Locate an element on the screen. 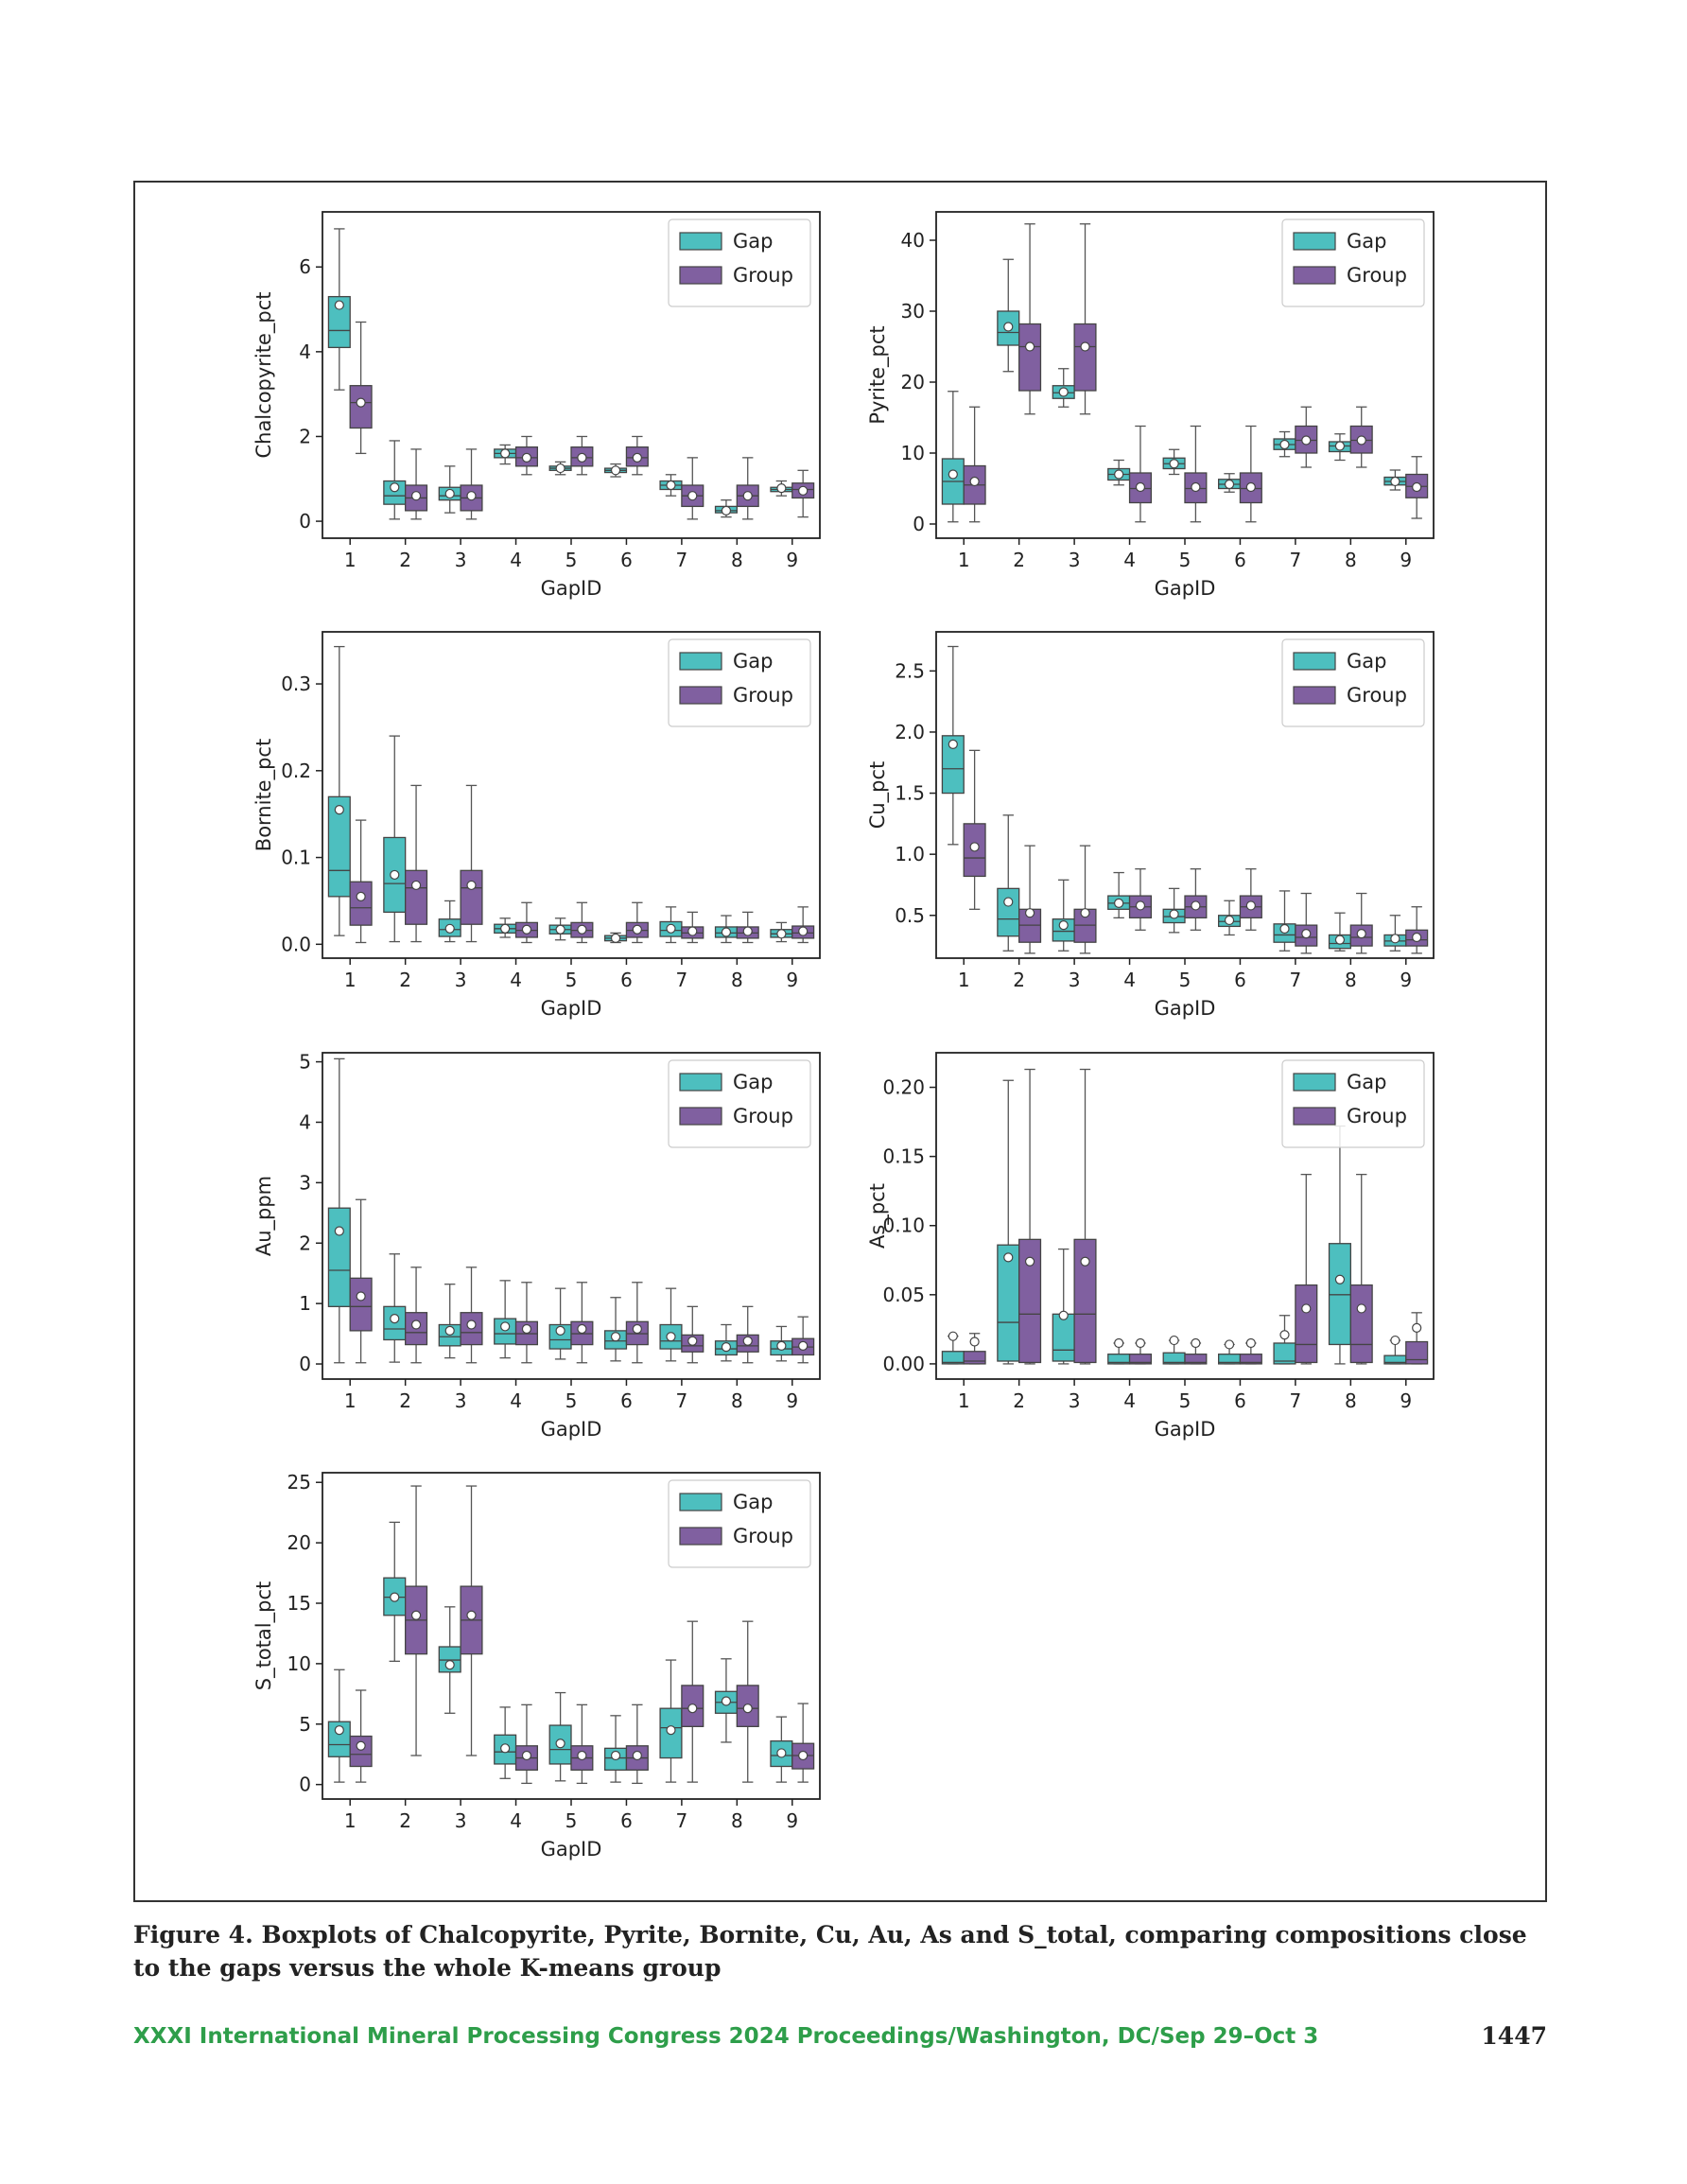  y-tick-label: 15 is located at coordinates (299, 1604).